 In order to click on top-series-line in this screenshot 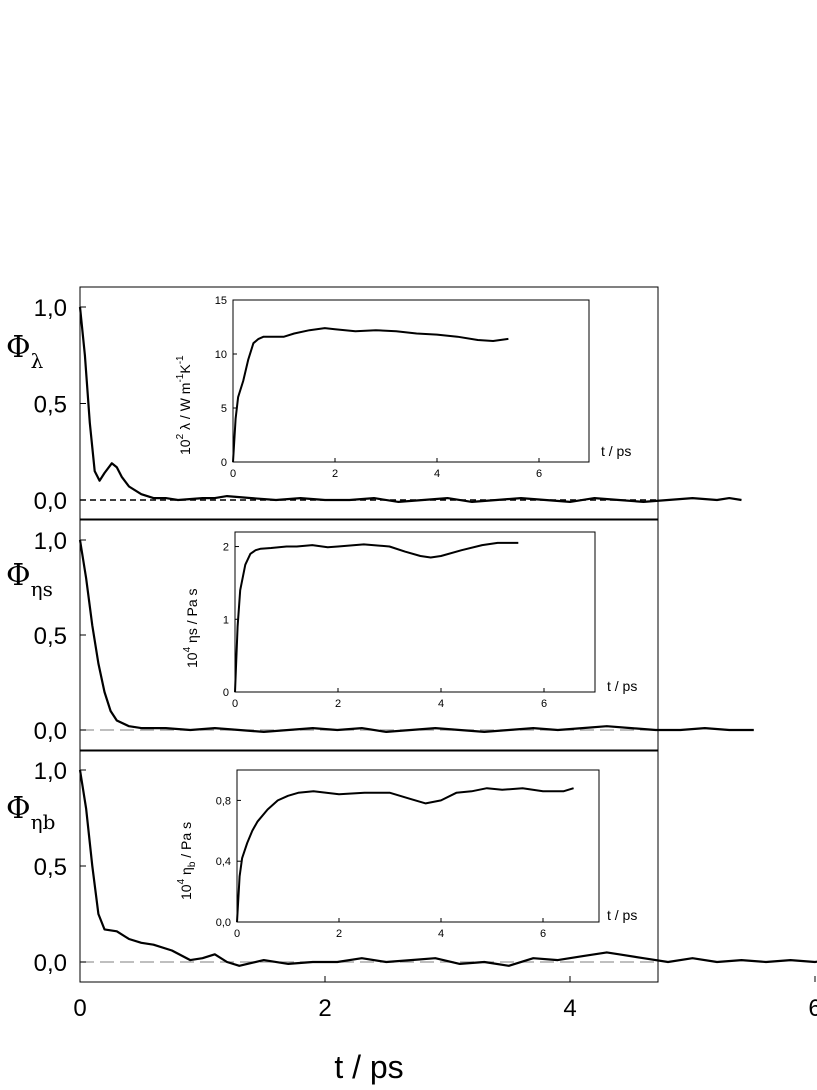, I will do `click(410, 404)`.